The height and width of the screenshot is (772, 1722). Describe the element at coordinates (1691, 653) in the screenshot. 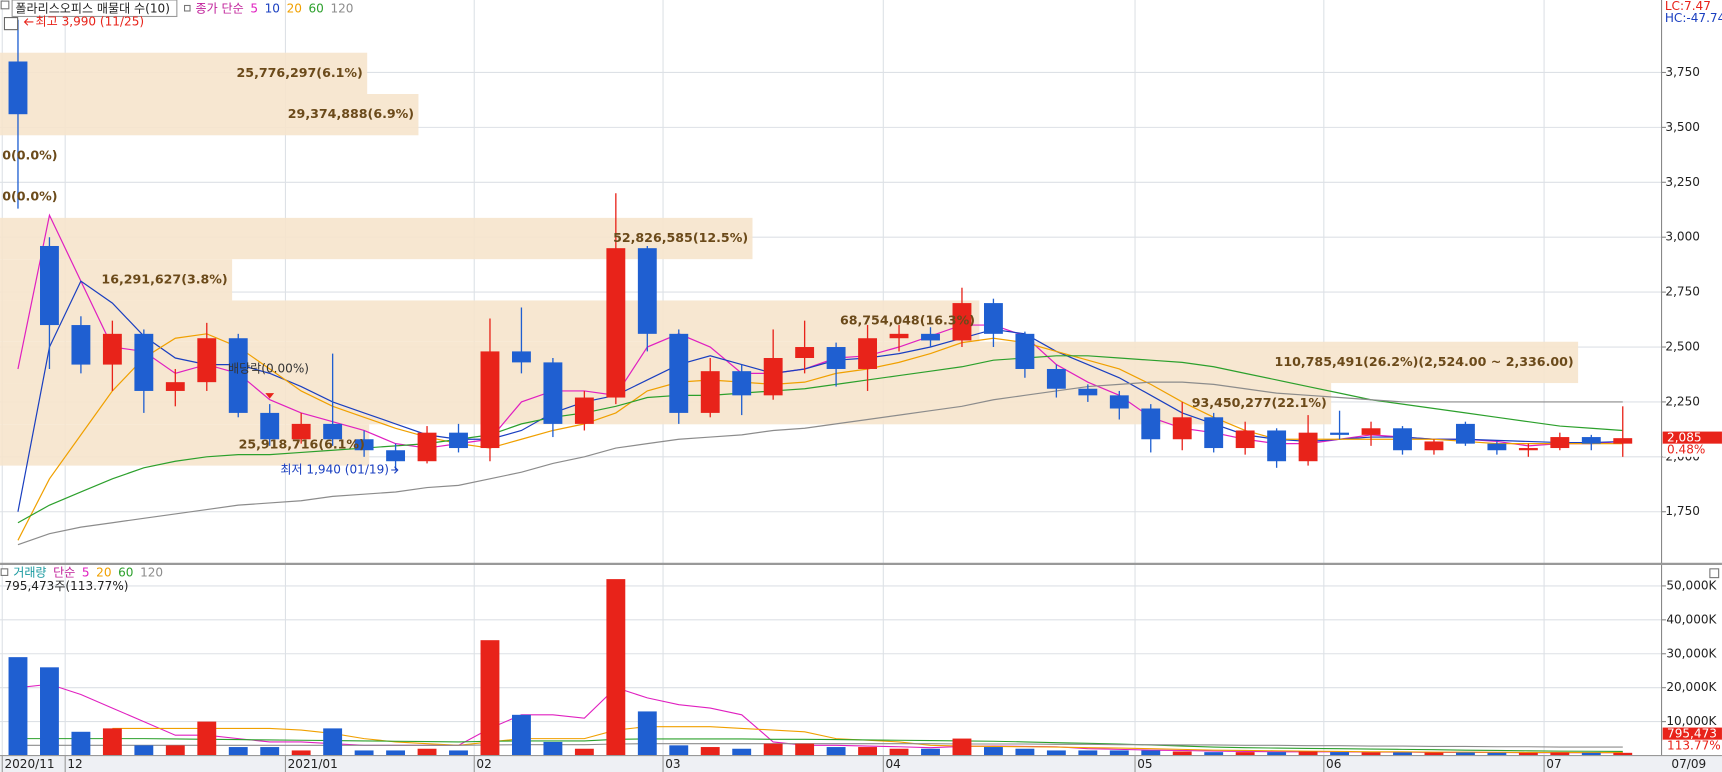

I see `y-tick-label: 30,000K` at that location.